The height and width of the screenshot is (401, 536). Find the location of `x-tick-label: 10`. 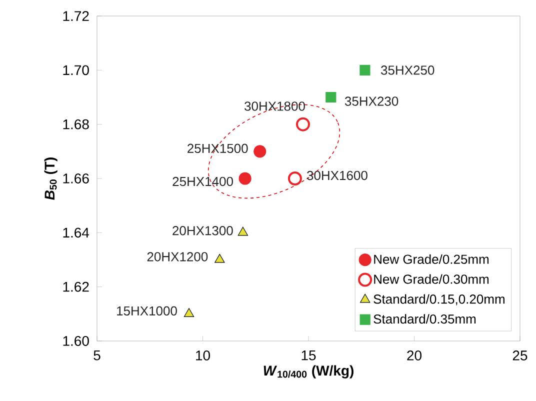

x-tick-label: 10 is located at coordinates (203, 355).